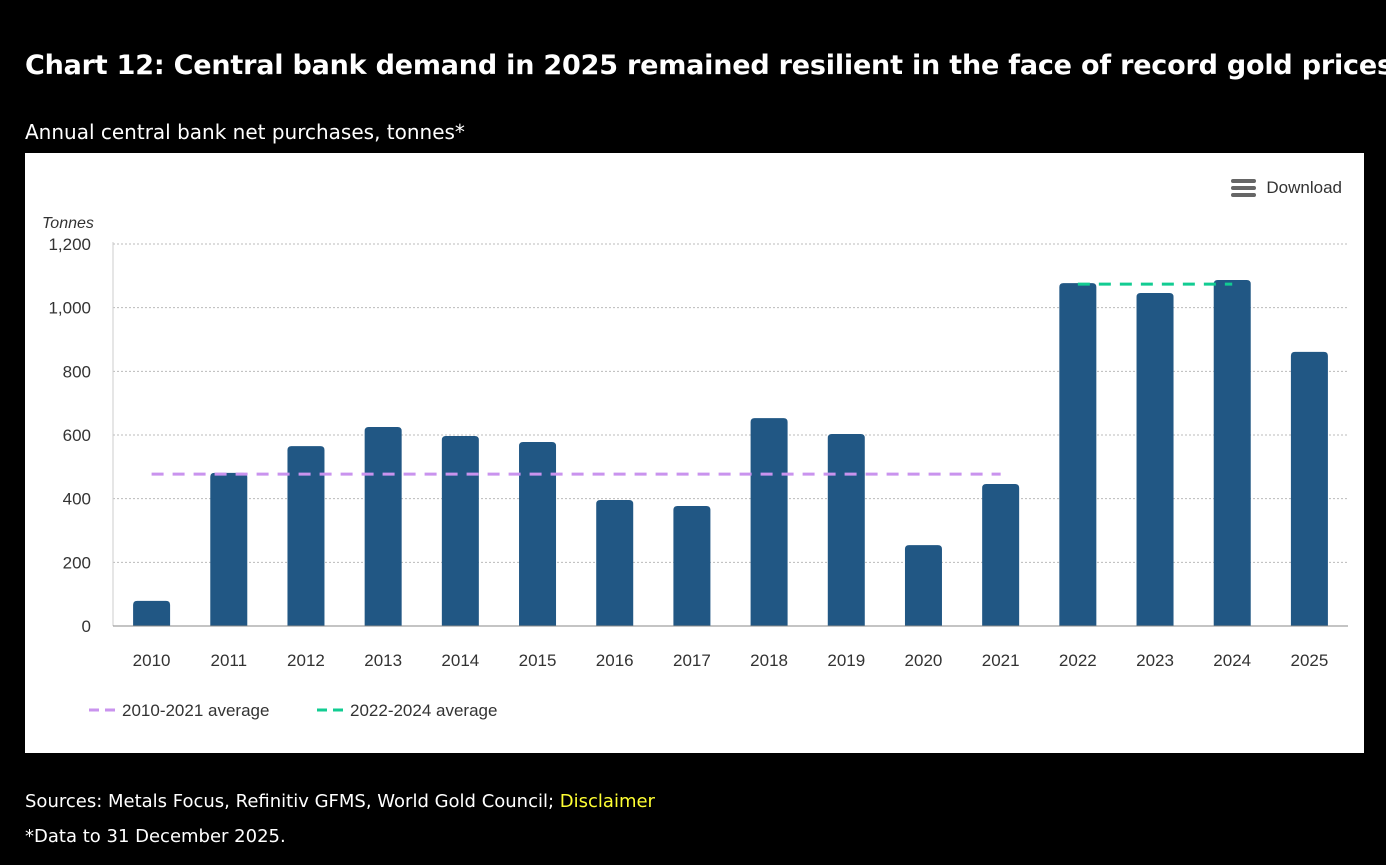 The width and height of the screenshot is (1386, 865). What do you see at coordinates (195, 710) in the screenshot?
I see `legend-item-1: 2010-2021 average` at bounding box center [195, 710].